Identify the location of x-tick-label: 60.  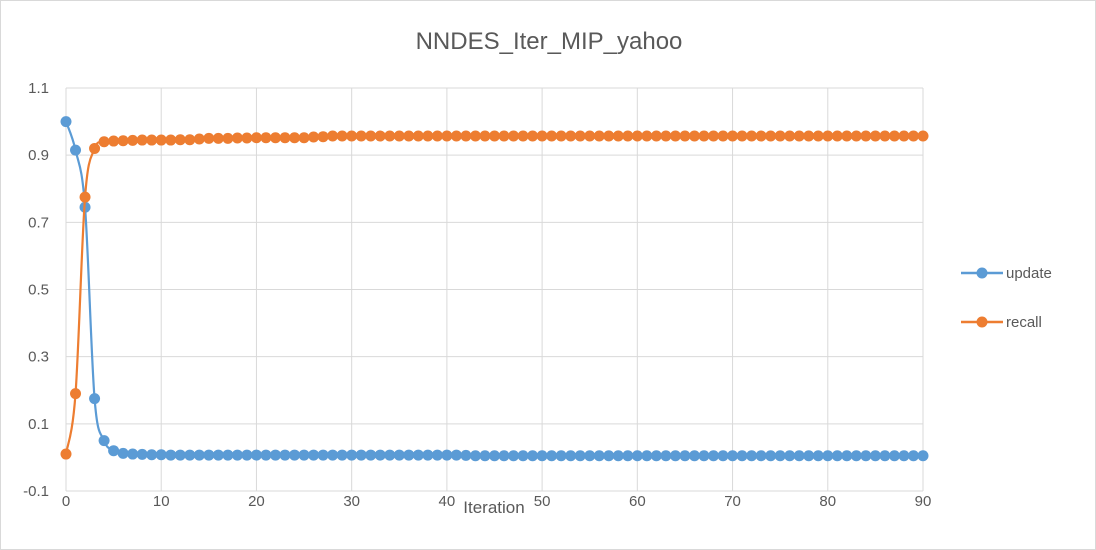
(637, 501).